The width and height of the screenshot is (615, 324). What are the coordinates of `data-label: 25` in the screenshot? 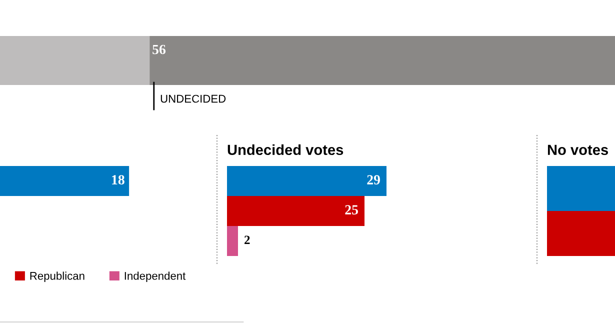 It's located at (351, 209).